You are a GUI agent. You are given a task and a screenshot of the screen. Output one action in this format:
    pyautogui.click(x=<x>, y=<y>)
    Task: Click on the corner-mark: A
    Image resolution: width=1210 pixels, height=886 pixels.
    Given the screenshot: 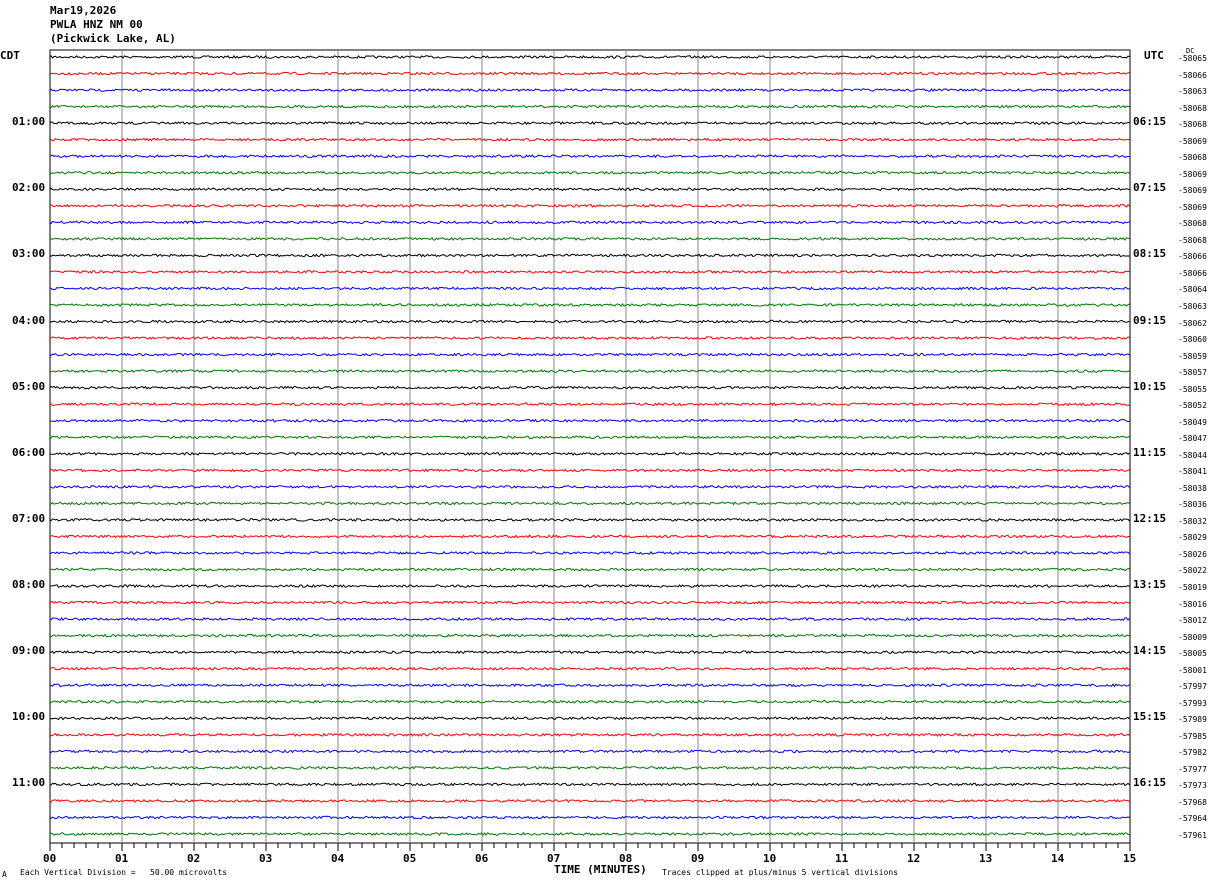 What is the action you would take?
    pyautogui.click(x=4, y=874)
    